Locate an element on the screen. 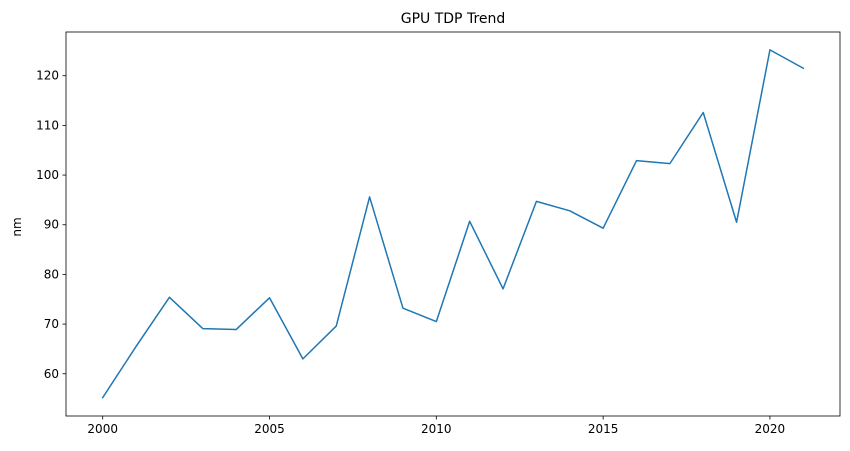 The image size is (850, 451). x-tick-label: 2000 is located at coordinates (102, 429).